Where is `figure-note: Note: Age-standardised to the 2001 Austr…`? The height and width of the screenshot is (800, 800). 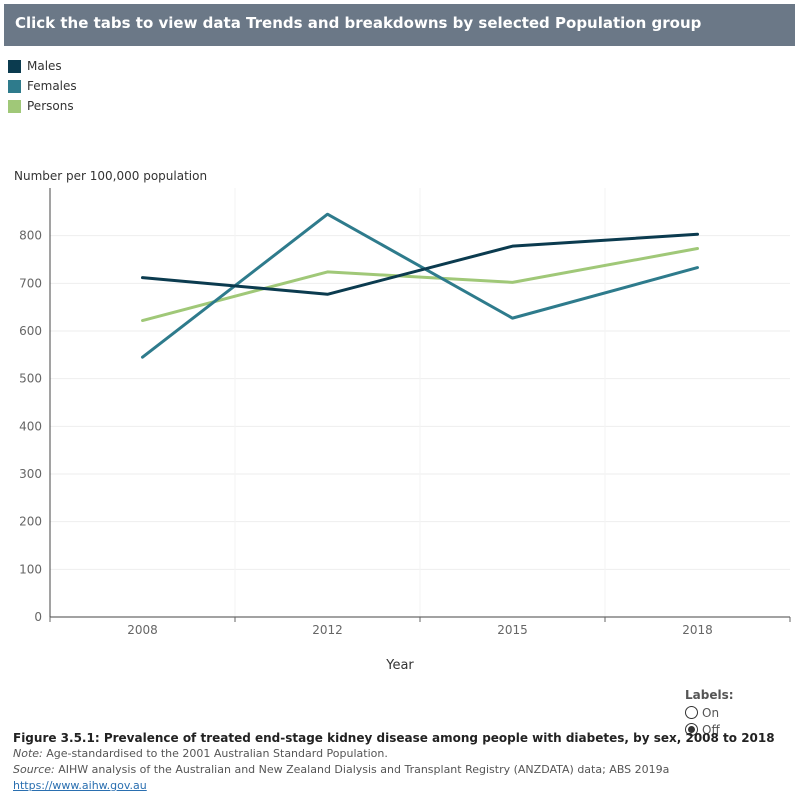 figure-note: Note: Age-standardised to the 2001 Austr… is located at coordinates (394, 754).